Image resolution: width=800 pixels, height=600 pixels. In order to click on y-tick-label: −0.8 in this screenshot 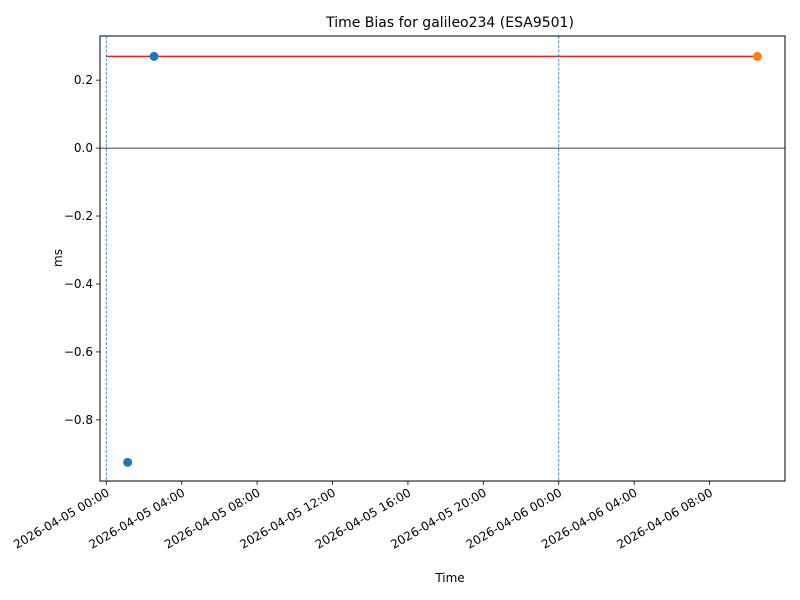, I will do `click(78, 420)`.